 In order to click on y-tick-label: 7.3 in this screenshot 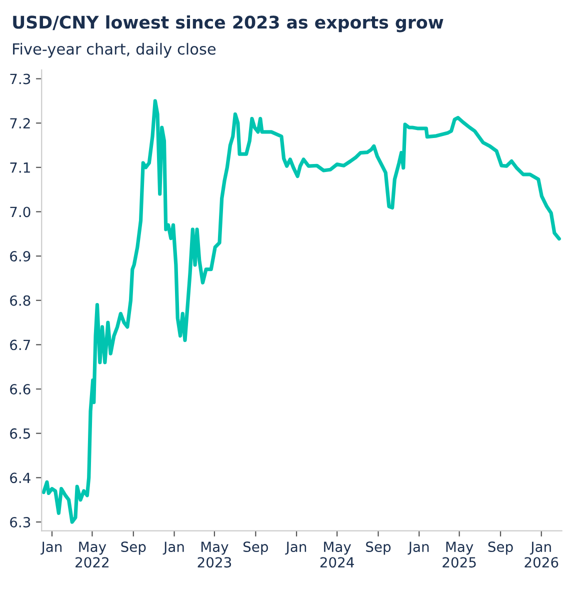, I will do `click(20, 79)`.